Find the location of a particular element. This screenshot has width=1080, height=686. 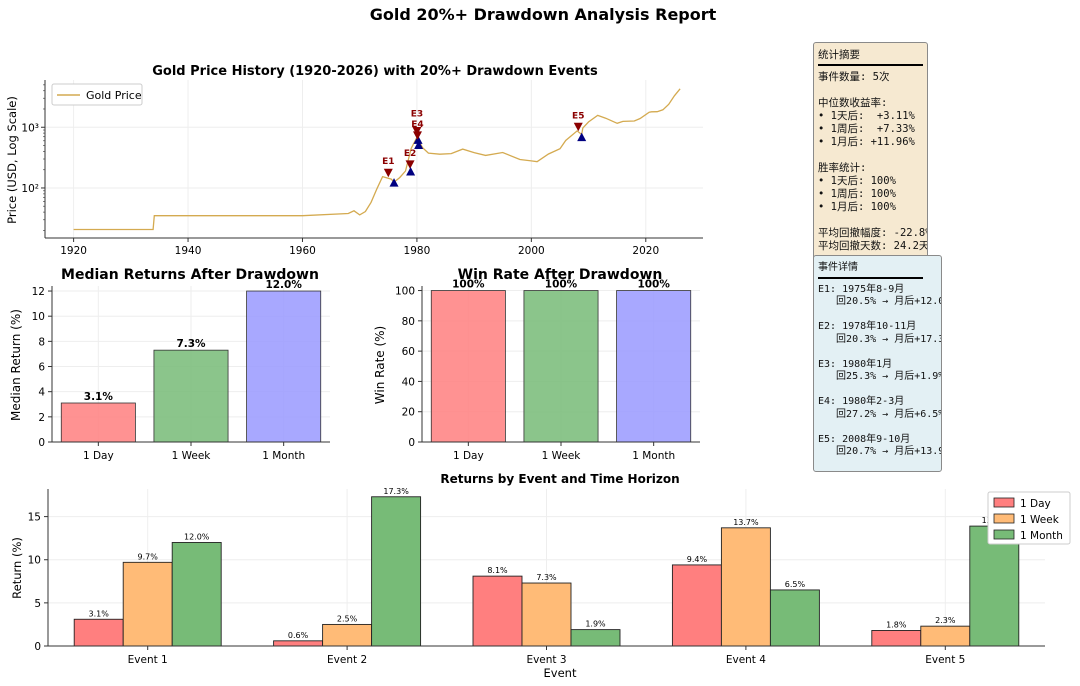

price-x-tick-label: 1960 is located at coordinates (302, 251).